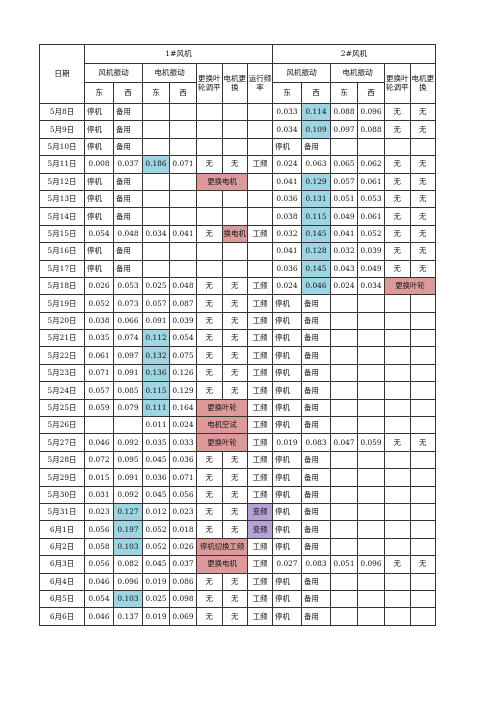 The image size is (496, 702). I want to click on fan2-vib-cell: 0.046, so click(316, 285).